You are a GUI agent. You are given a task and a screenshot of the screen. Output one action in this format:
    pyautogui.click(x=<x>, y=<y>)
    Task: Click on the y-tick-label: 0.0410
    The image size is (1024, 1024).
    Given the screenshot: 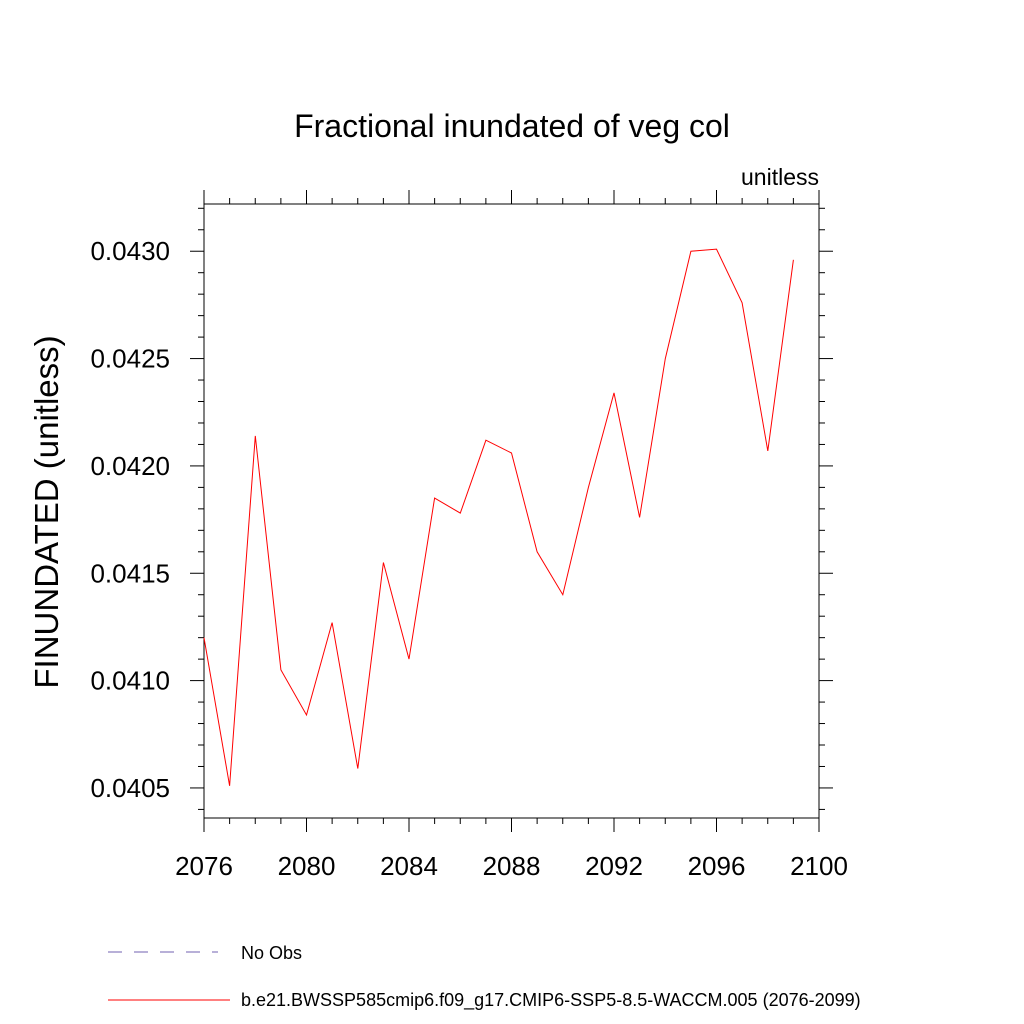 What is the action you would take?
    pyautogui.click(x=130, y=681)
    